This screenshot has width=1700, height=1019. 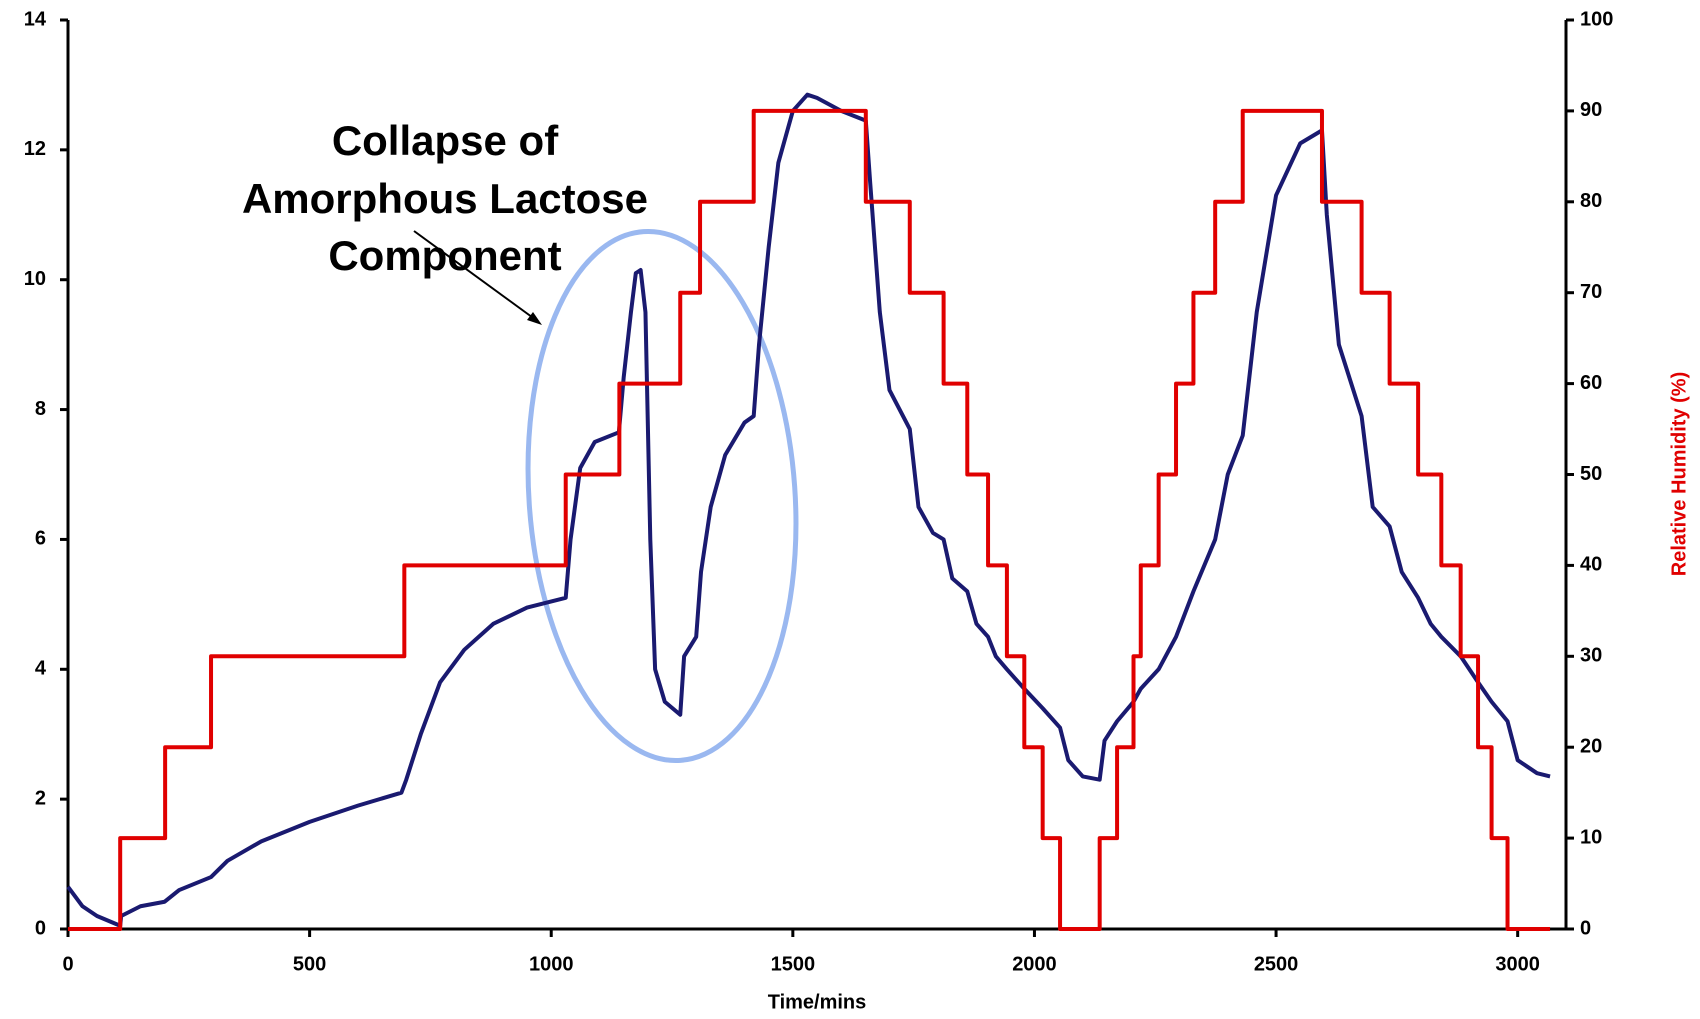 What do you see at coordinates (309, 964) in the screenshot?
I see `x-tick-label: 500` at bounding box center [309, 964].